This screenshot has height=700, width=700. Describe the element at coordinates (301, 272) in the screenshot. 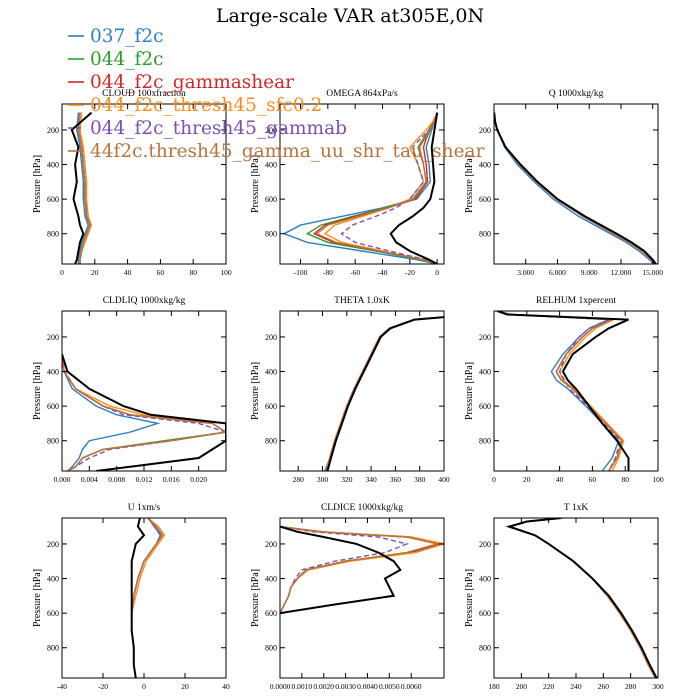

I see `x-tick-label: -100` at that location.